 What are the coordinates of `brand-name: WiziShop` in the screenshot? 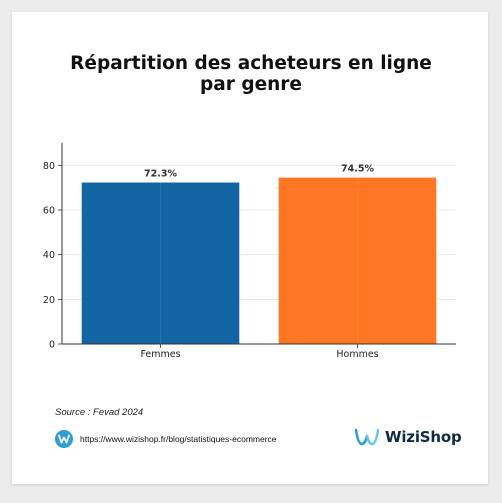 It's located at (423, 437).